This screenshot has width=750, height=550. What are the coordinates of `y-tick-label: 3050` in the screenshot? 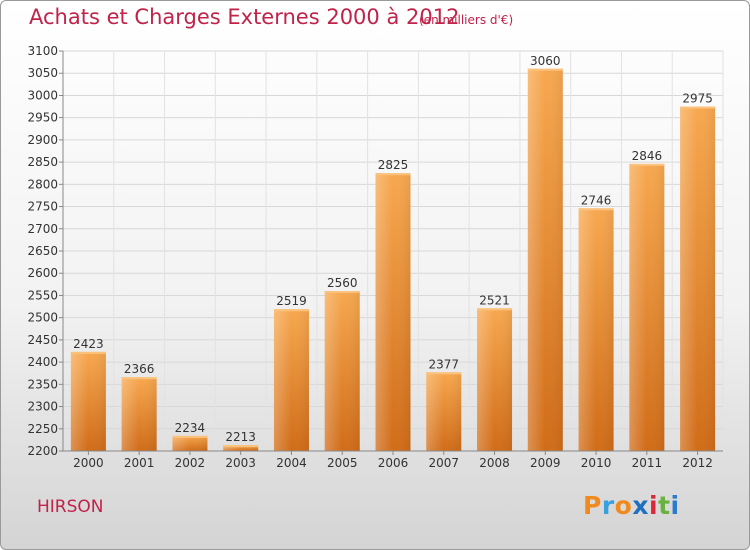 It's located at (42, 73).